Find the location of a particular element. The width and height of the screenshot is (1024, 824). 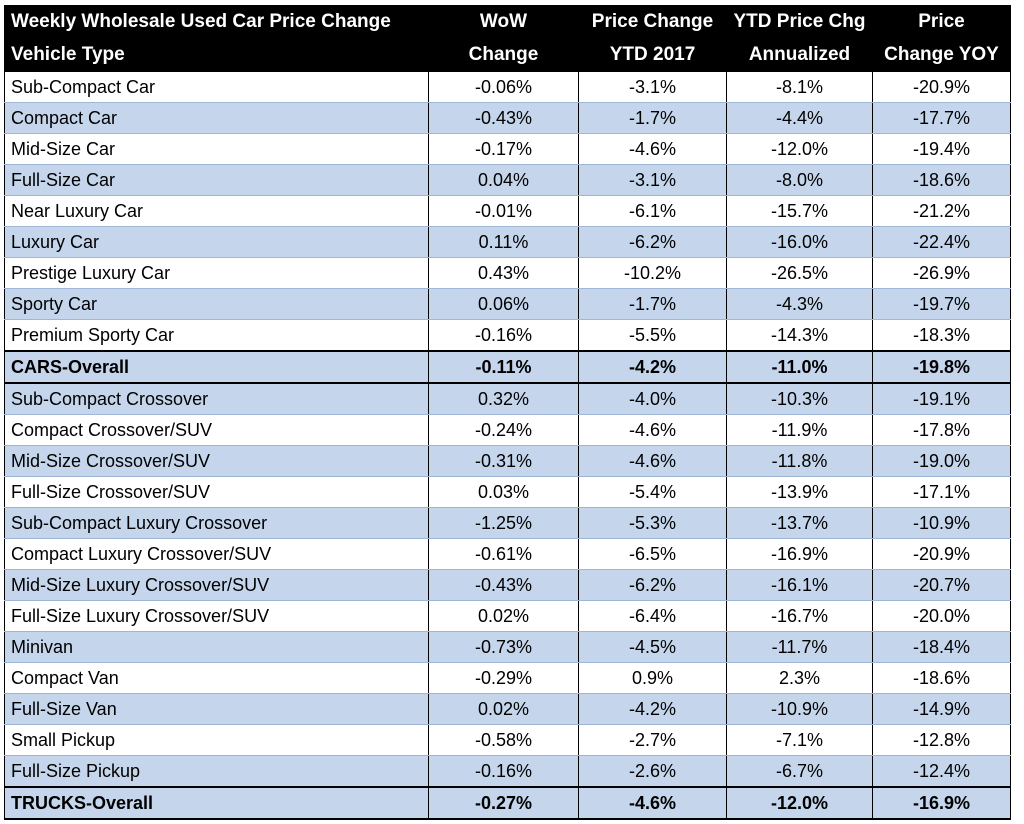

ytd-annualized-cell: -26.5% is located at coordinates (799, 273).